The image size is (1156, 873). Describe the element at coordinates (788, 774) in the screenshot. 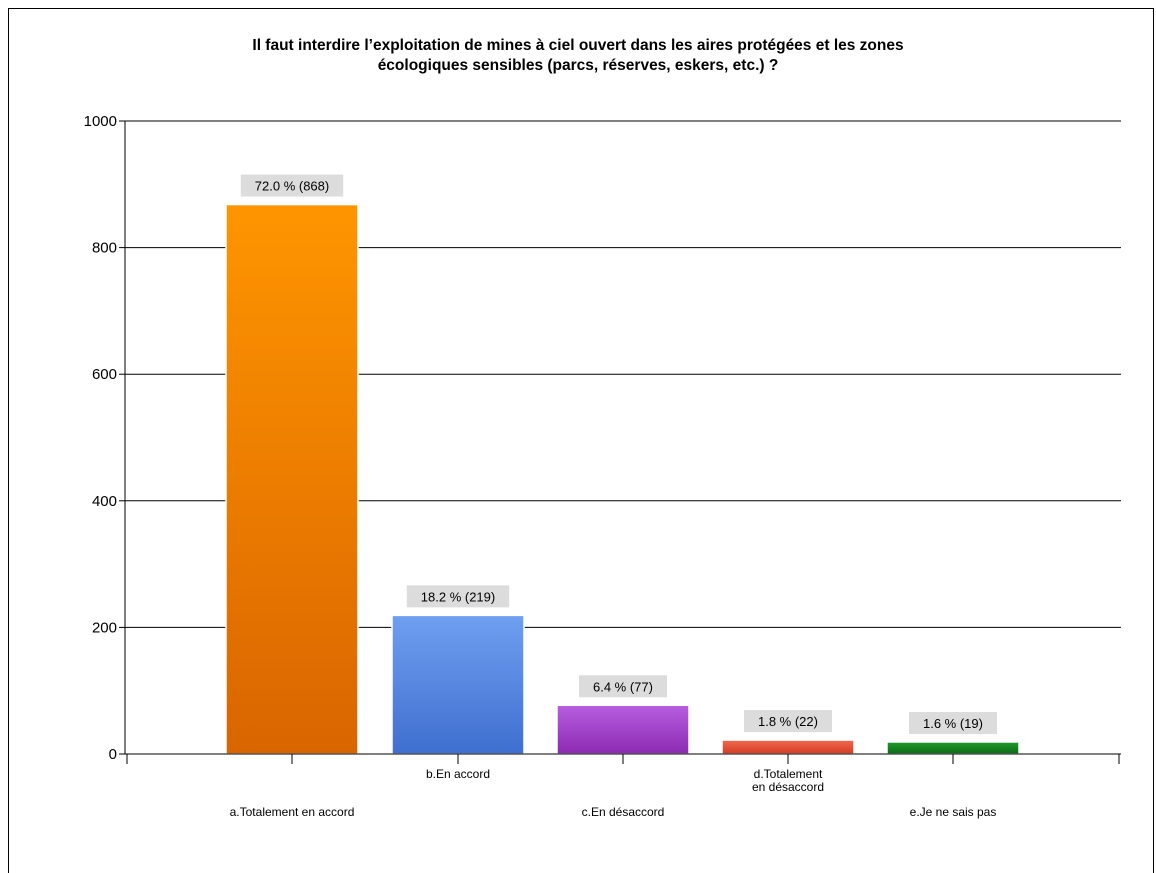

I see `x-category-label: d.Totalement` at that location.